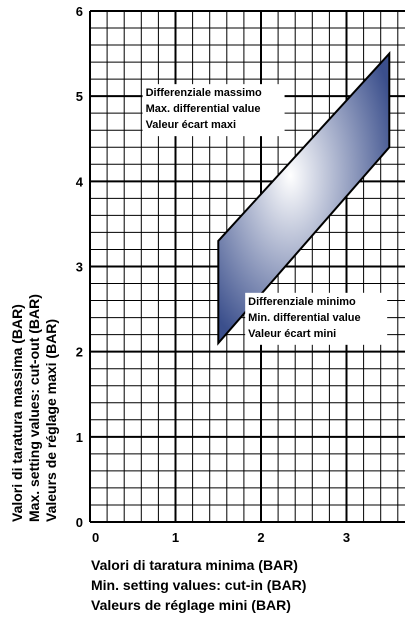 The width and height of the screenshot is (405, 622). I want to click on annotation-box-min-differential, so click(316, 318).